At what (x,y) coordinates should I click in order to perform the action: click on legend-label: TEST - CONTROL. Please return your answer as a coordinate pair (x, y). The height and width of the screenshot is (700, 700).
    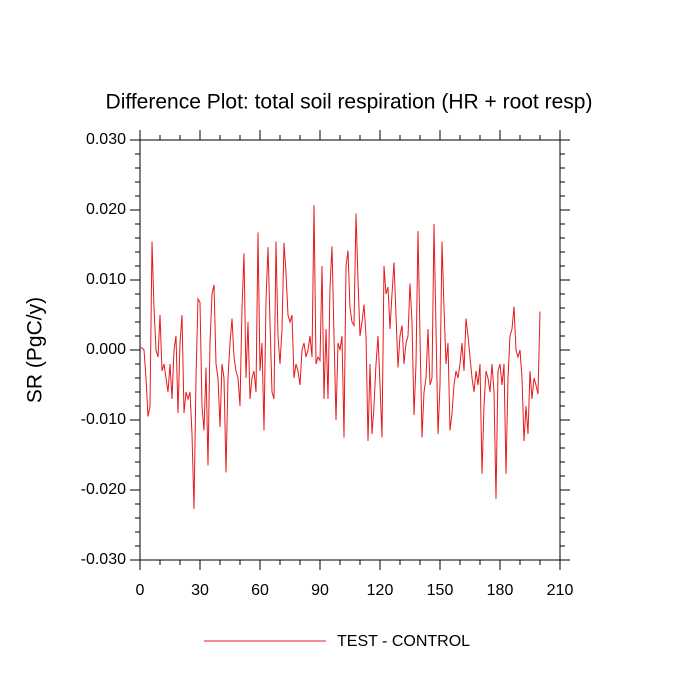
    Looking at the image, I should click on (403, 641).